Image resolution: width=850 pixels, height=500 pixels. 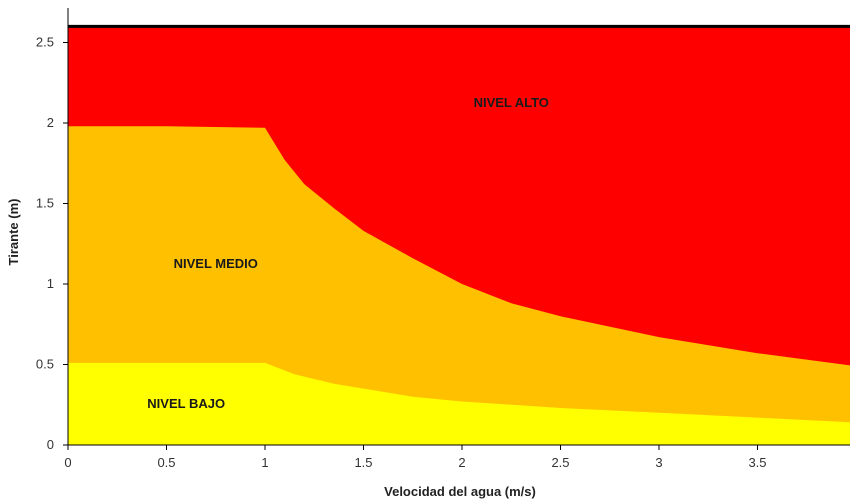 I want to click on y-tick-label: 2, so click(x=50, y=122).